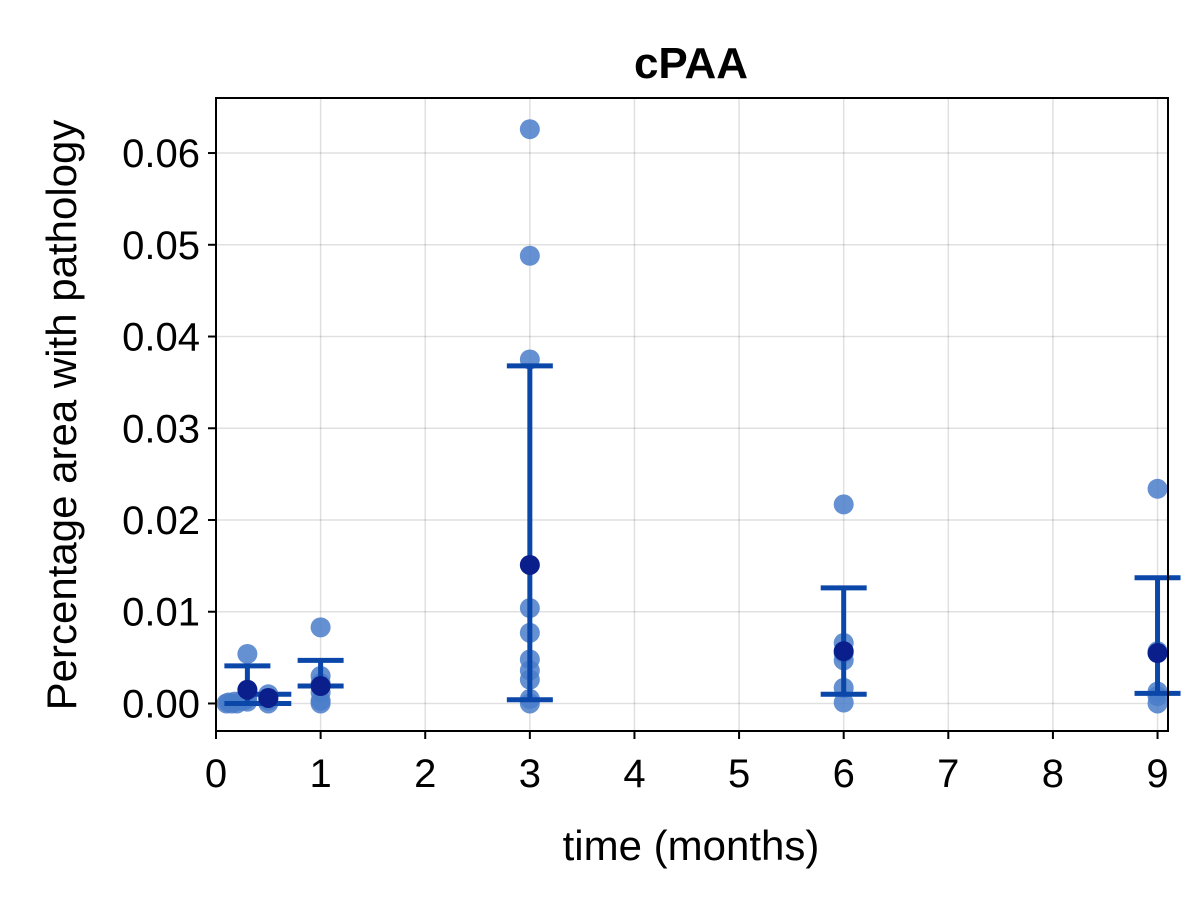 The width and height of the screenshot is (1200, 900). Describe the element at coordinates (1157, 774) in the screenshot. I see `x-tick-label: 9` at that location.